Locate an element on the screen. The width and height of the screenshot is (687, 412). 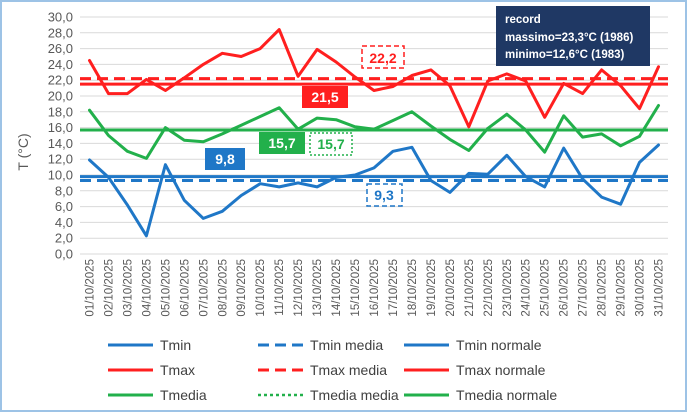
x-tick-label: 24/10/2025 is located at coordinates (527, 288).